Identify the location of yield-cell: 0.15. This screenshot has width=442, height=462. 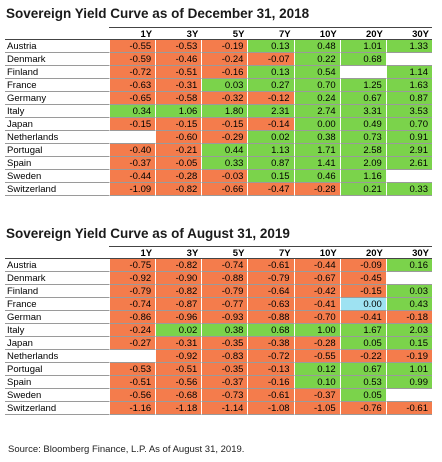
(408, 343).